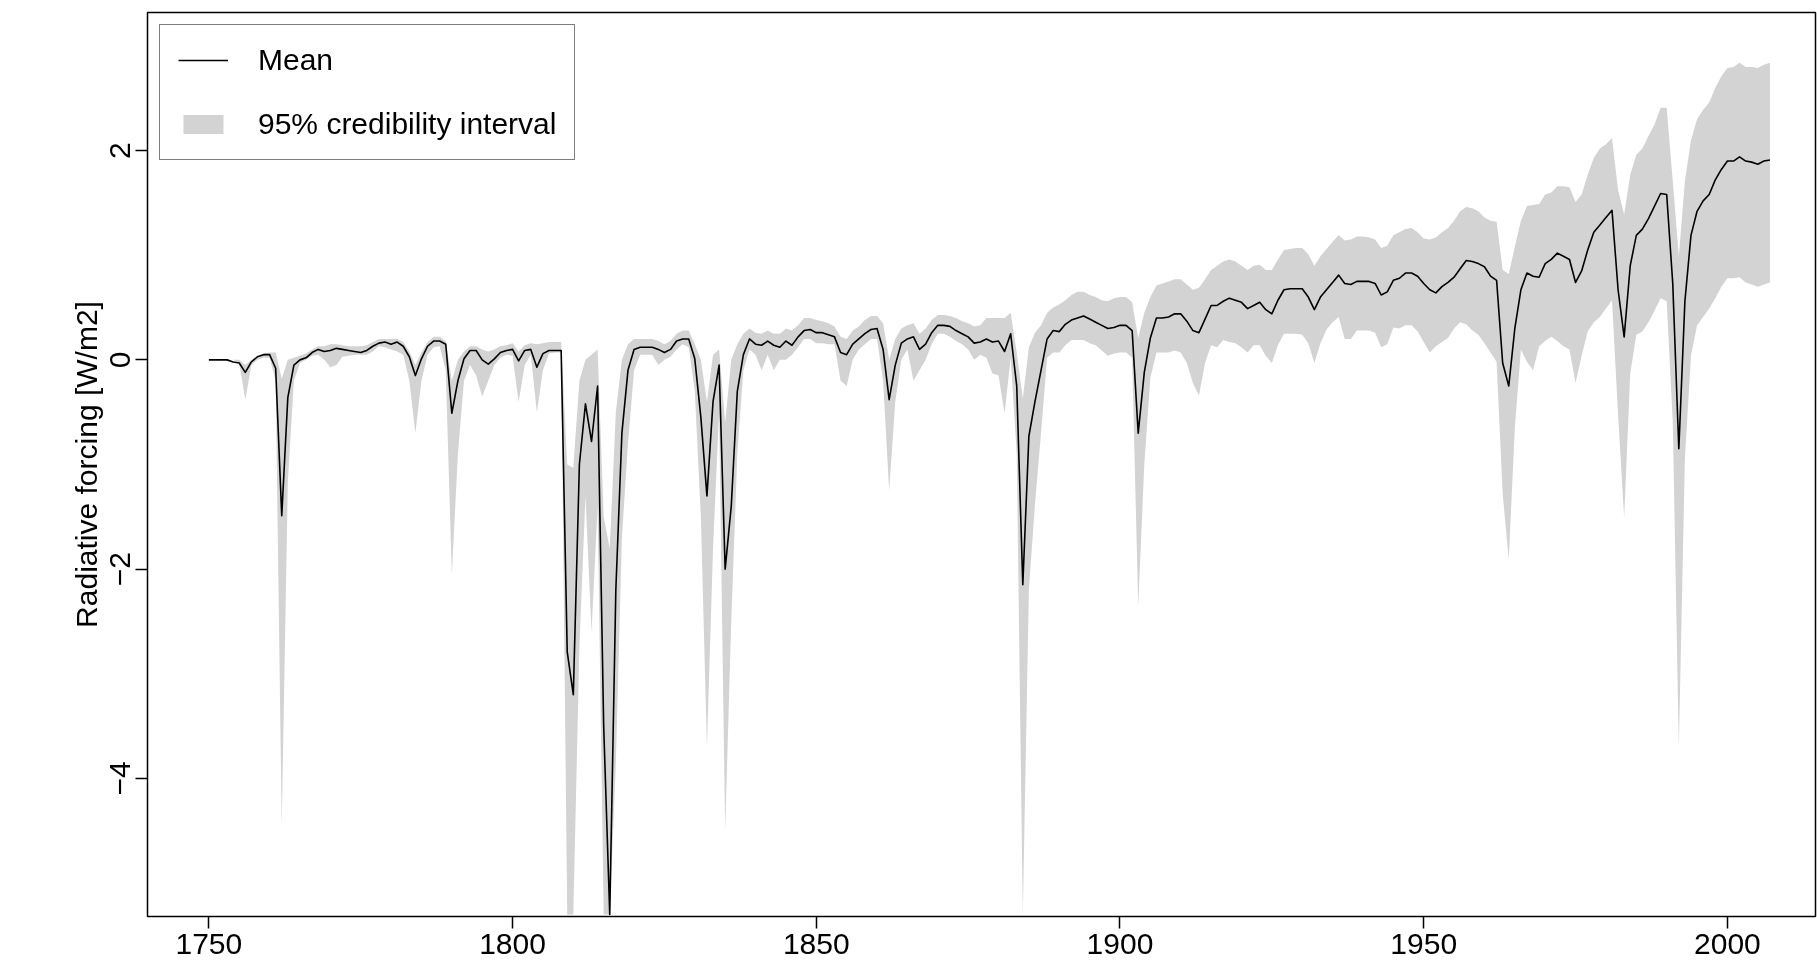  Describe the element at coordinates (1727, 943) in the screenshot. I see `x-tick-label: 2000` at that location.